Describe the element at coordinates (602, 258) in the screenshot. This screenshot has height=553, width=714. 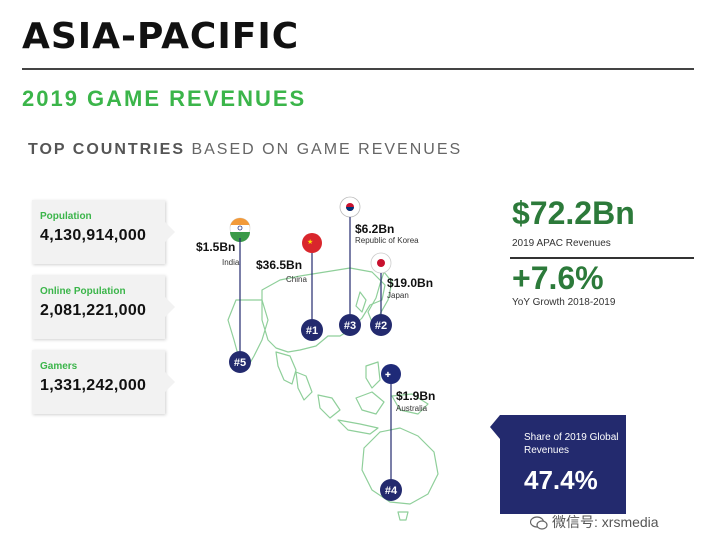
I see `summary-divider` at that location.